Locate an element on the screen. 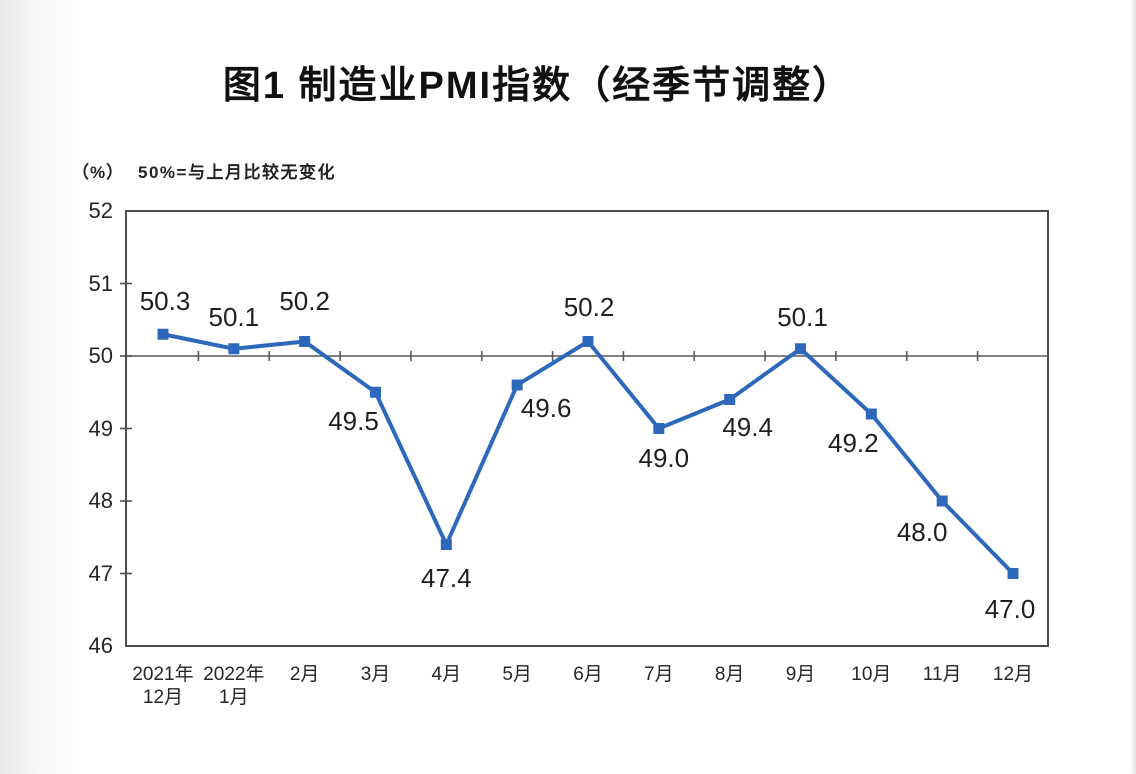  y-axis-tick-label: 49 is located at coordinates (100, 428).